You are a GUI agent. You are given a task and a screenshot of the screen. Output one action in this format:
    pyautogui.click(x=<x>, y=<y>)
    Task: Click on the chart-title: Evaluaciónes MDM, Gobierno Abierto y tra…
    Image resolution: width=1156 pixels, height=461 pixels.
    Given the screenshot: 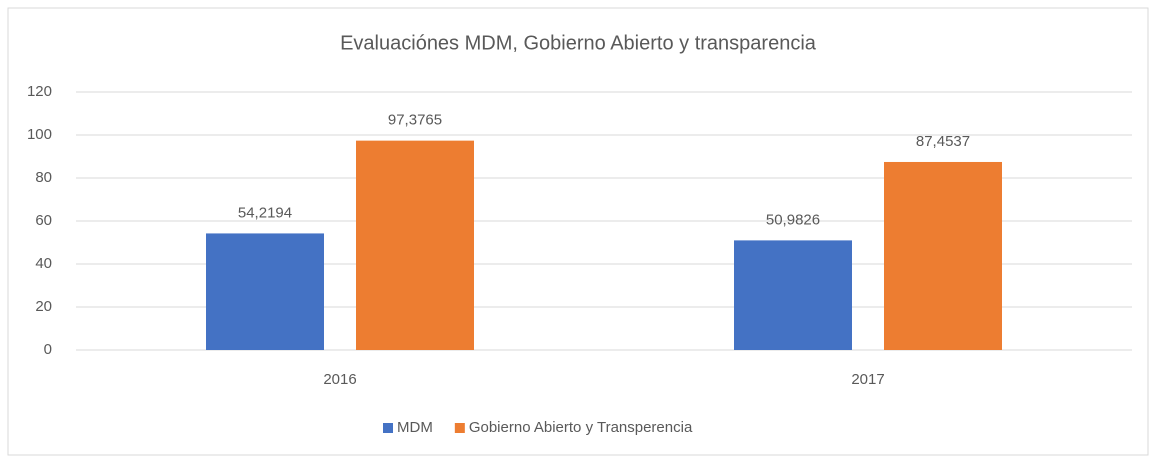 What is the action you would take?
    pyautogui.click(x=578, y=43)
    